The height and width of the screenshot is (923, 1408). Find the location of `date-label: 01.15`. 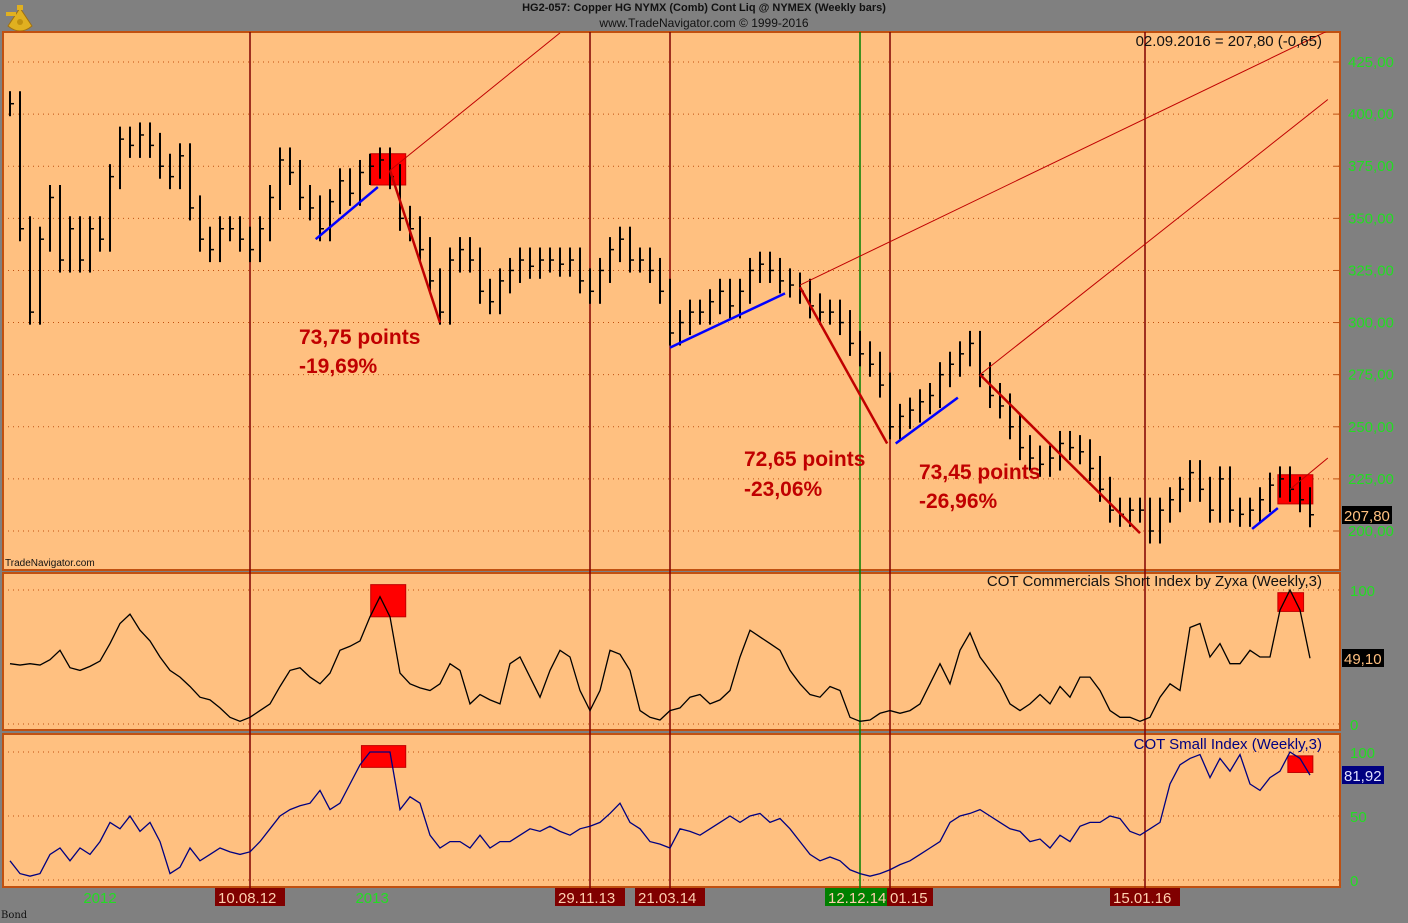

date-label: 01.15 is located at coordinates (909, 898).